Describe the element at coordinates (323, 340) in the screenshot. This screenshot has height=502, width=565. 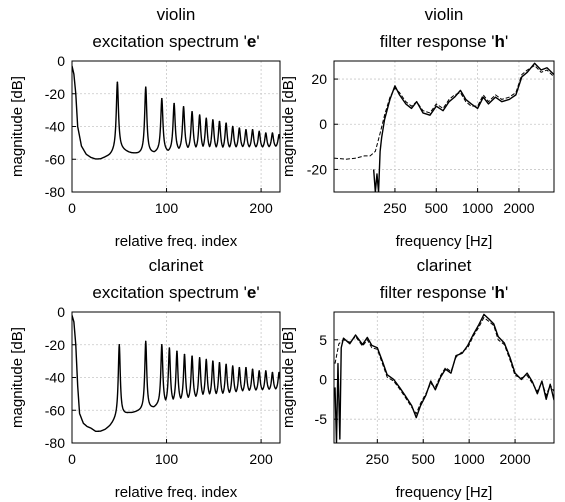
I see `y-tick-label: 5` at that location.